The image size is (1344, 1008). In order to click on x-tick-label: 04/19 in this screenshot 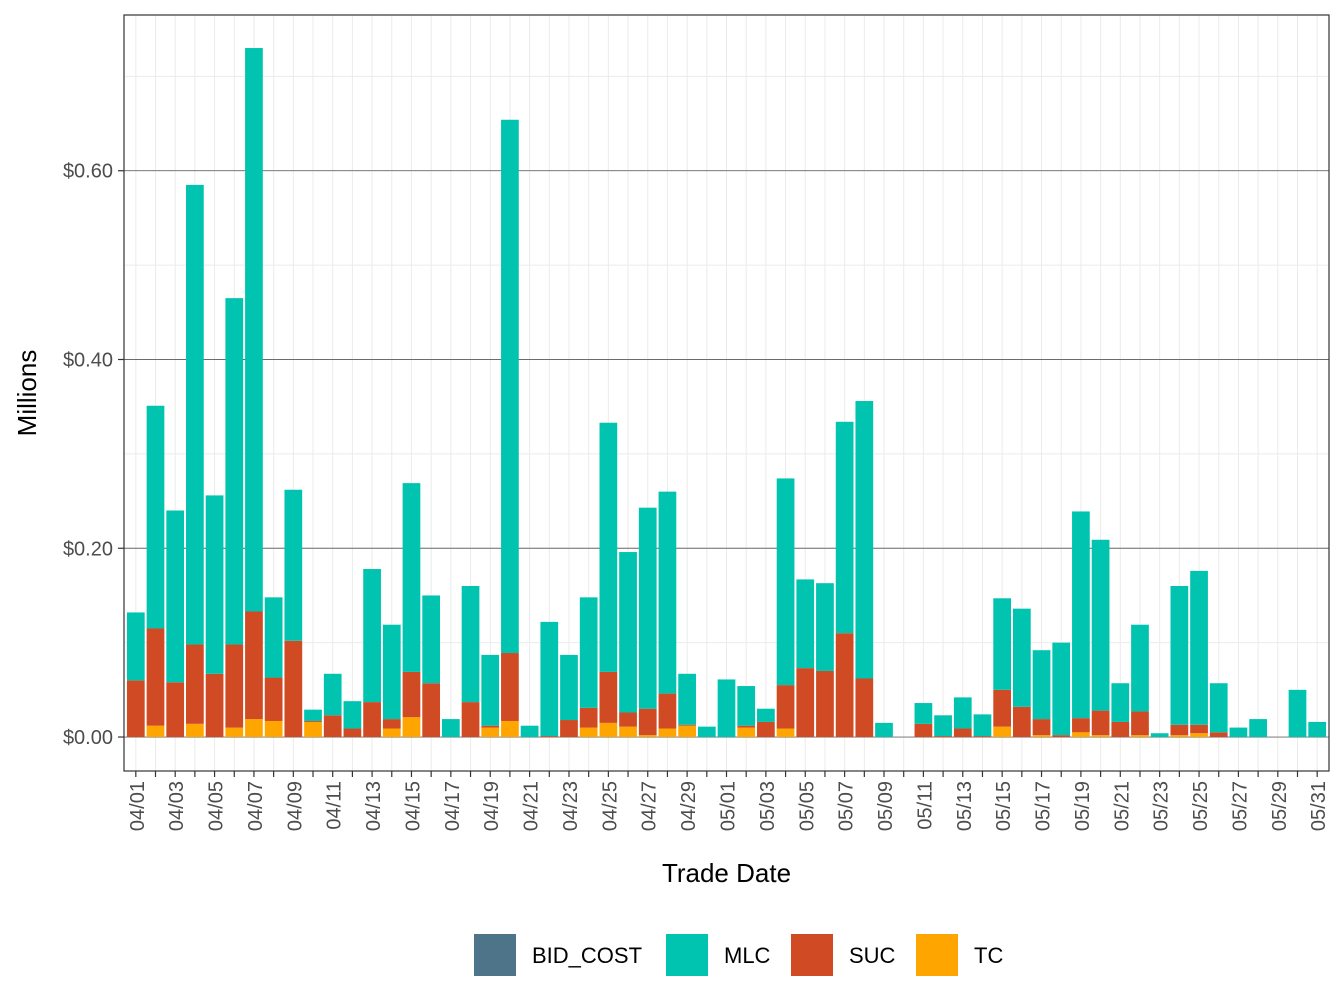, I will do `click(492, 806)`.